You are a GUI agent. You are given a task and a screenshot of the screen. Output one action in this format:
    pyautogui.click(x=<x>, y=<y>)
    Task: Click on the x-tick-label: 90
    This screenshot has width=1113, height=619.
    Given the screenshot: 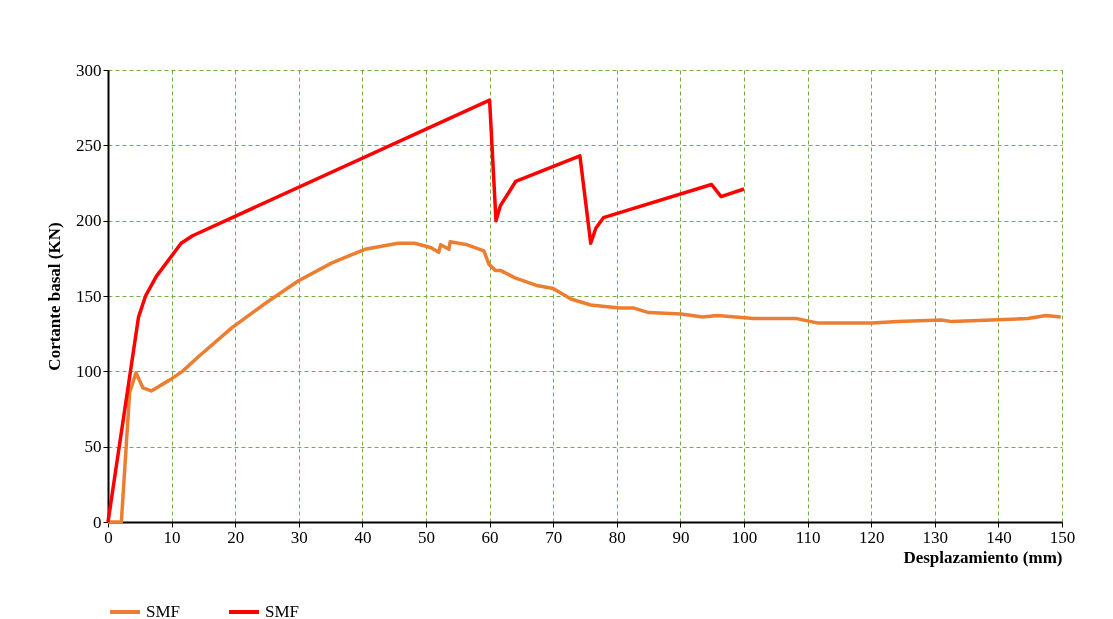 What is the action you would take?
    pyautogui.click(x=681, y=537)
    